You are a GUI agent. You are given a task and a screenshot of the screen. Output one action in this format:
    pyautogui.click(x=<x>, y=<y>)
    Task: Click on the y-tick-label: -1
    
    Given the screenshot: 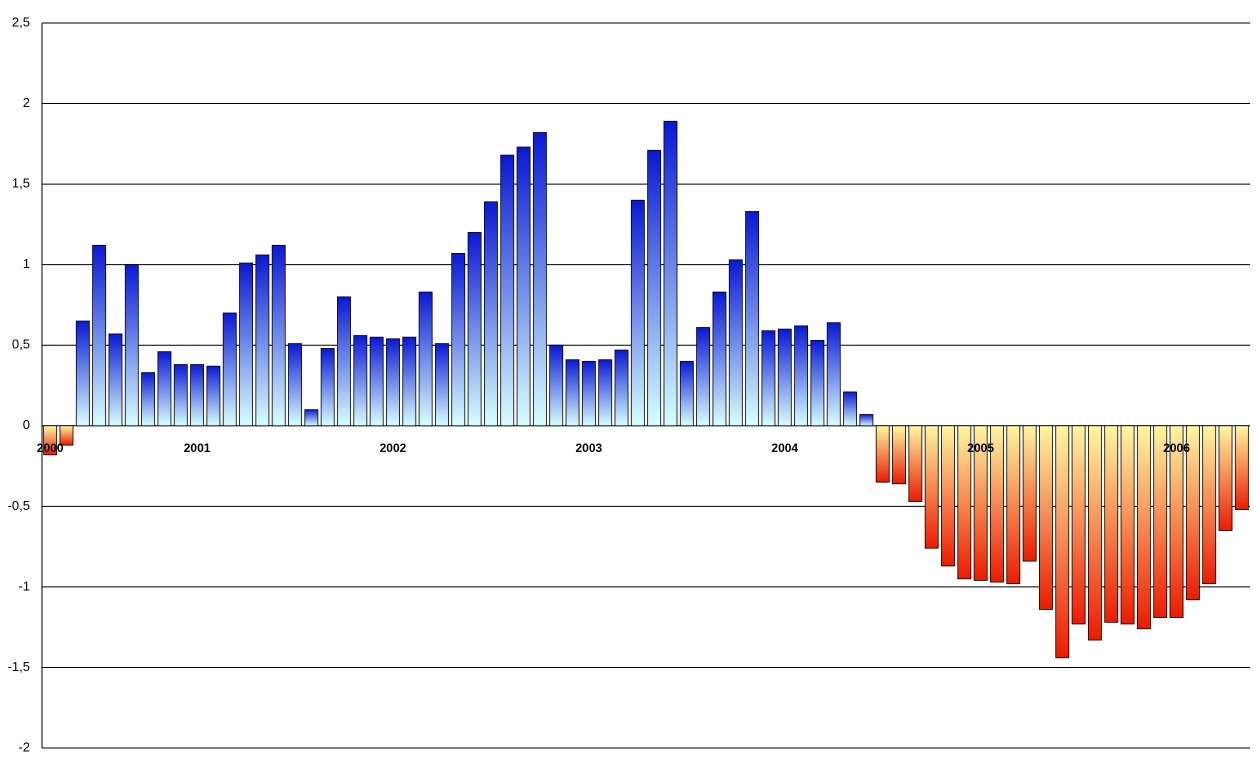 What is the action you would take?
    pyautogui.click(x=24, y=585)
    